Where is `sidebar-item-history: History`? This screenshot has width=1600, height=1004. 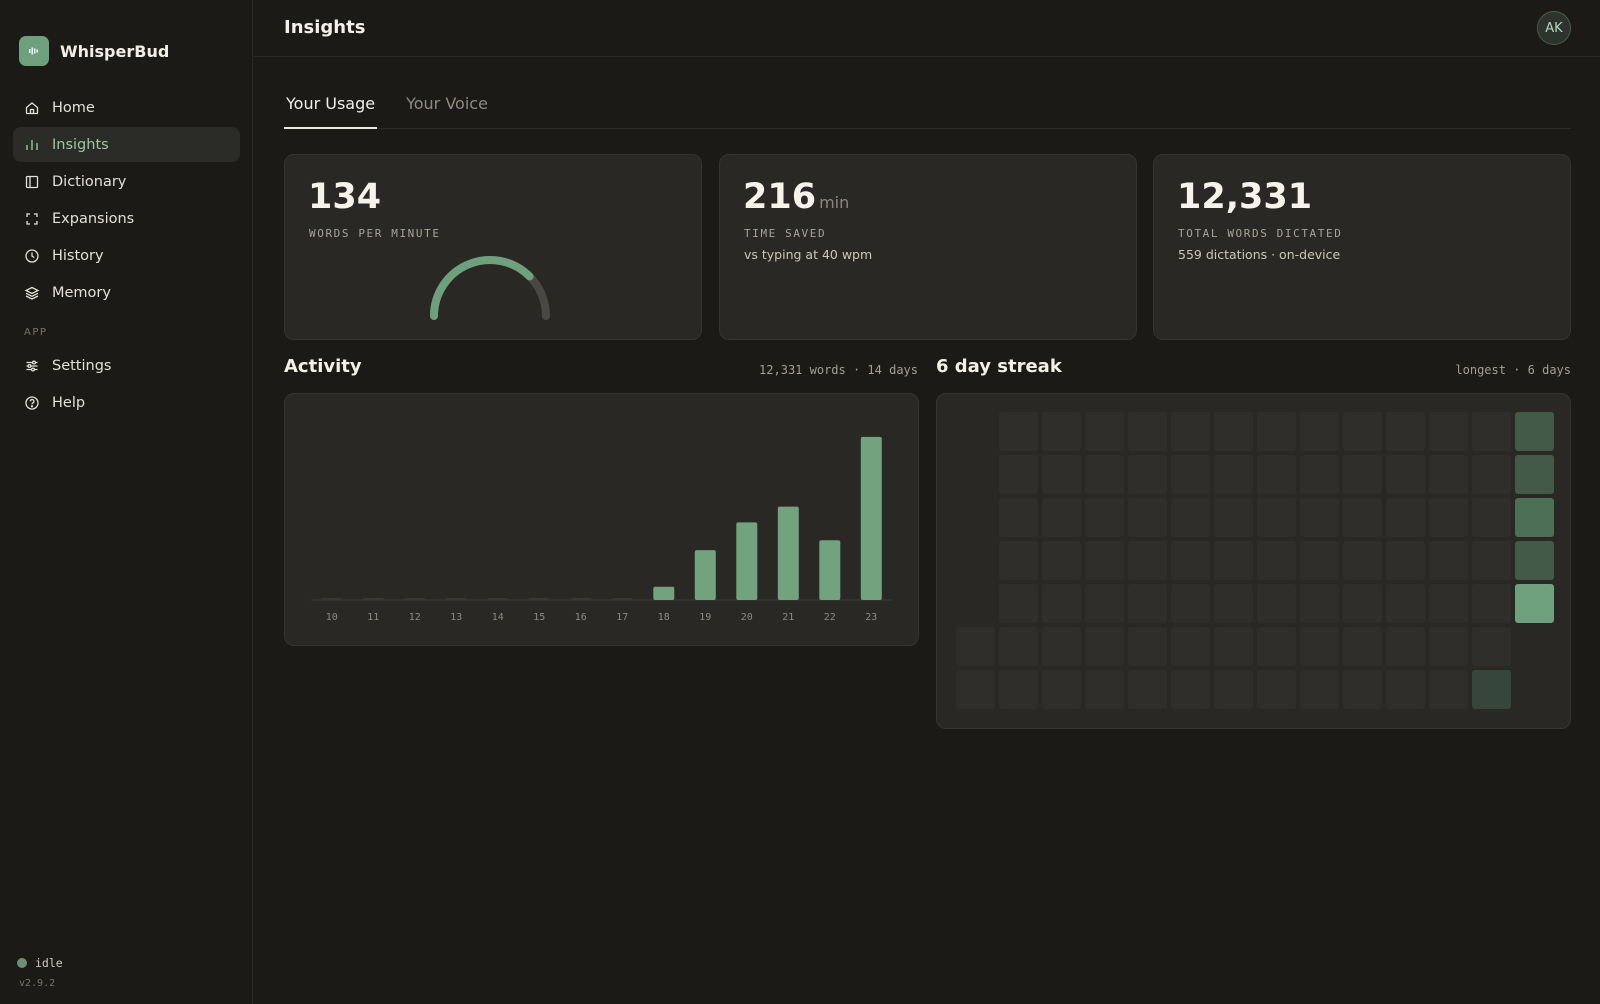 sidebar-item-history: History is located at coordinates (126, 255).